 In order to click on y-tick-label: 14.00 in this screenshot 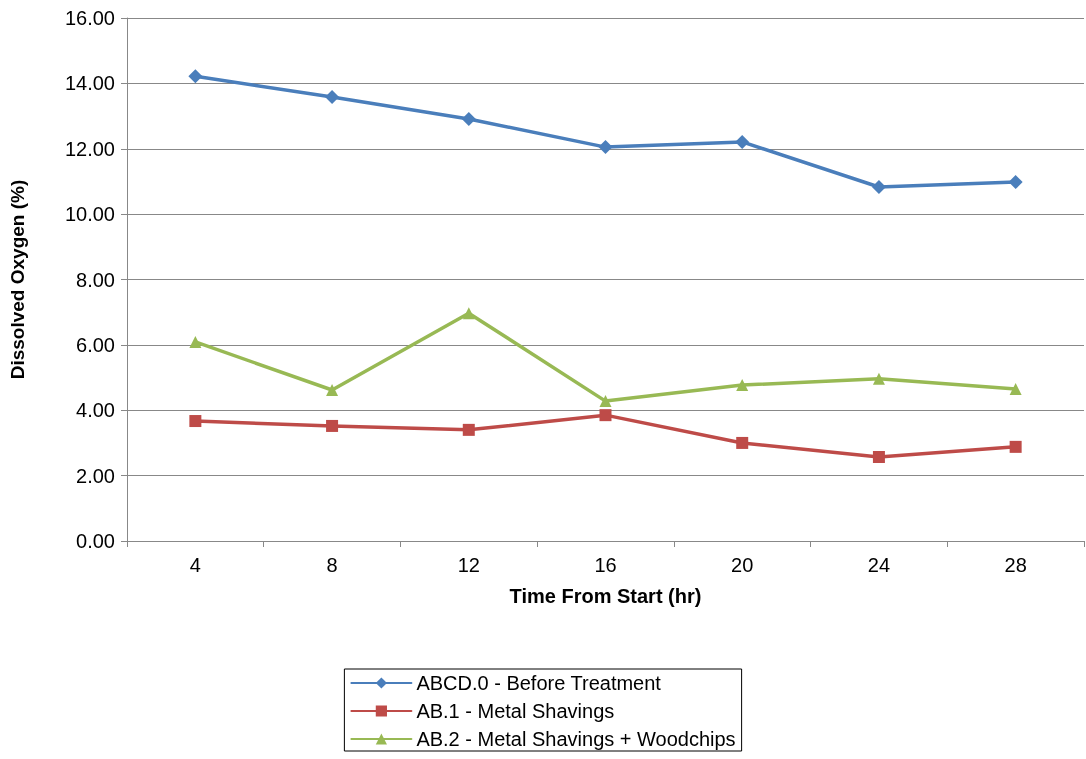, I will do `click(89, 83)`.